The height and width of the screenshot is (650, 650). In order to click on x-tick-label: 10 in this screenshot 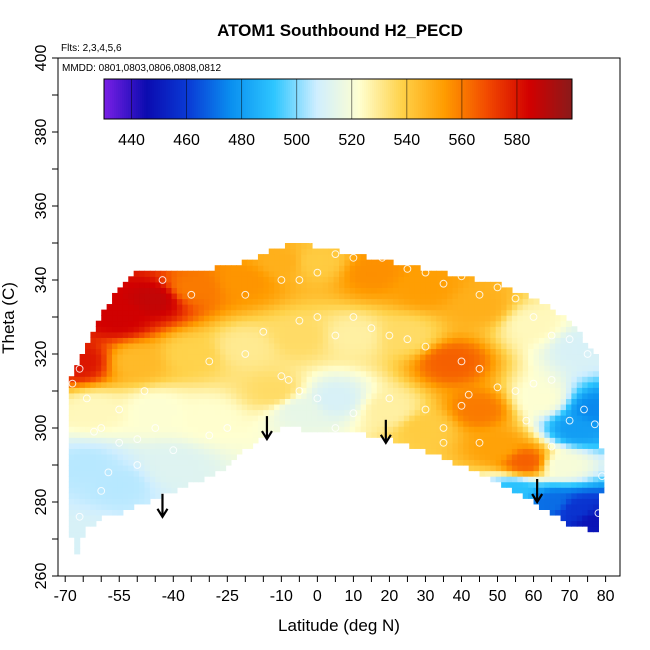, I will do `click(354, 596)`.